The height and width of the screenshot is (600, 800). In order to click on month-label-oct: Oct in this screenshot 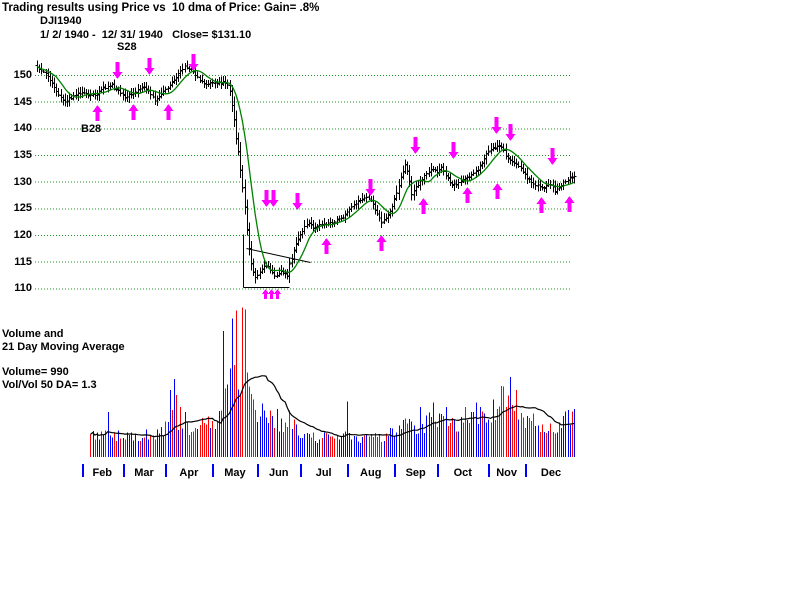, I will do `click(462, 473)`.